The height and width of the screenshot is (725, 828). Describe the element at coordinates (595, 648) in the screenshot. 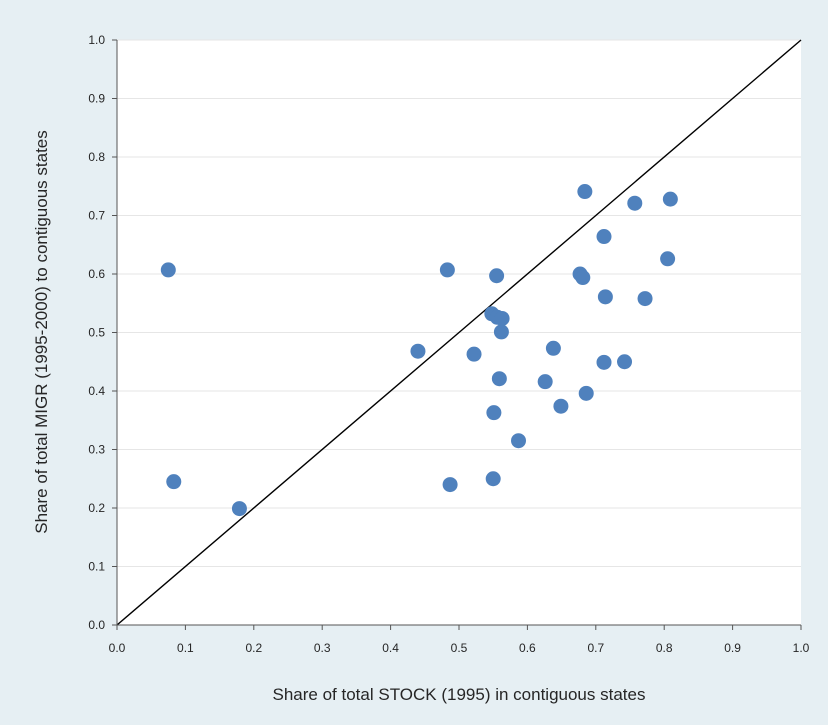

I see `x-tick-label: 0.7` at that location.